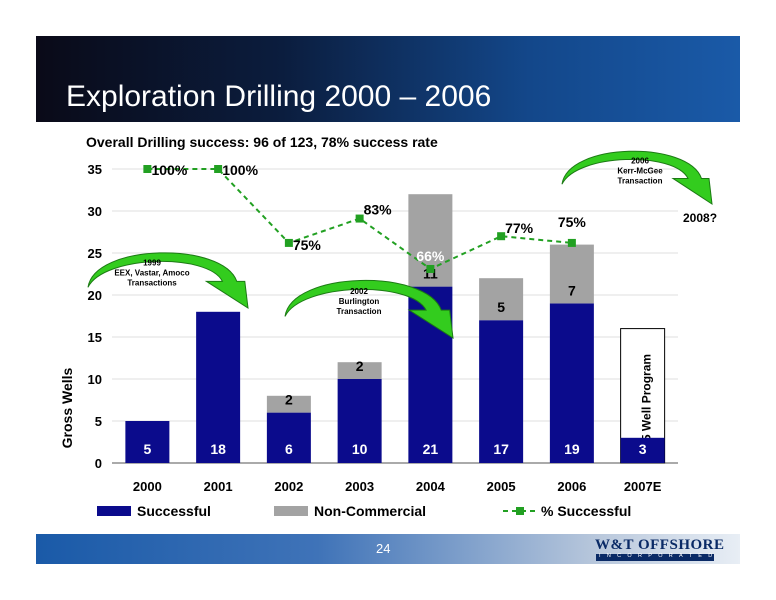 This screenshot has width=776, height=600. Describe the element at coordinates (291, 511) in the screenshot. I see `legend-swatch-non-commercial` at that location.